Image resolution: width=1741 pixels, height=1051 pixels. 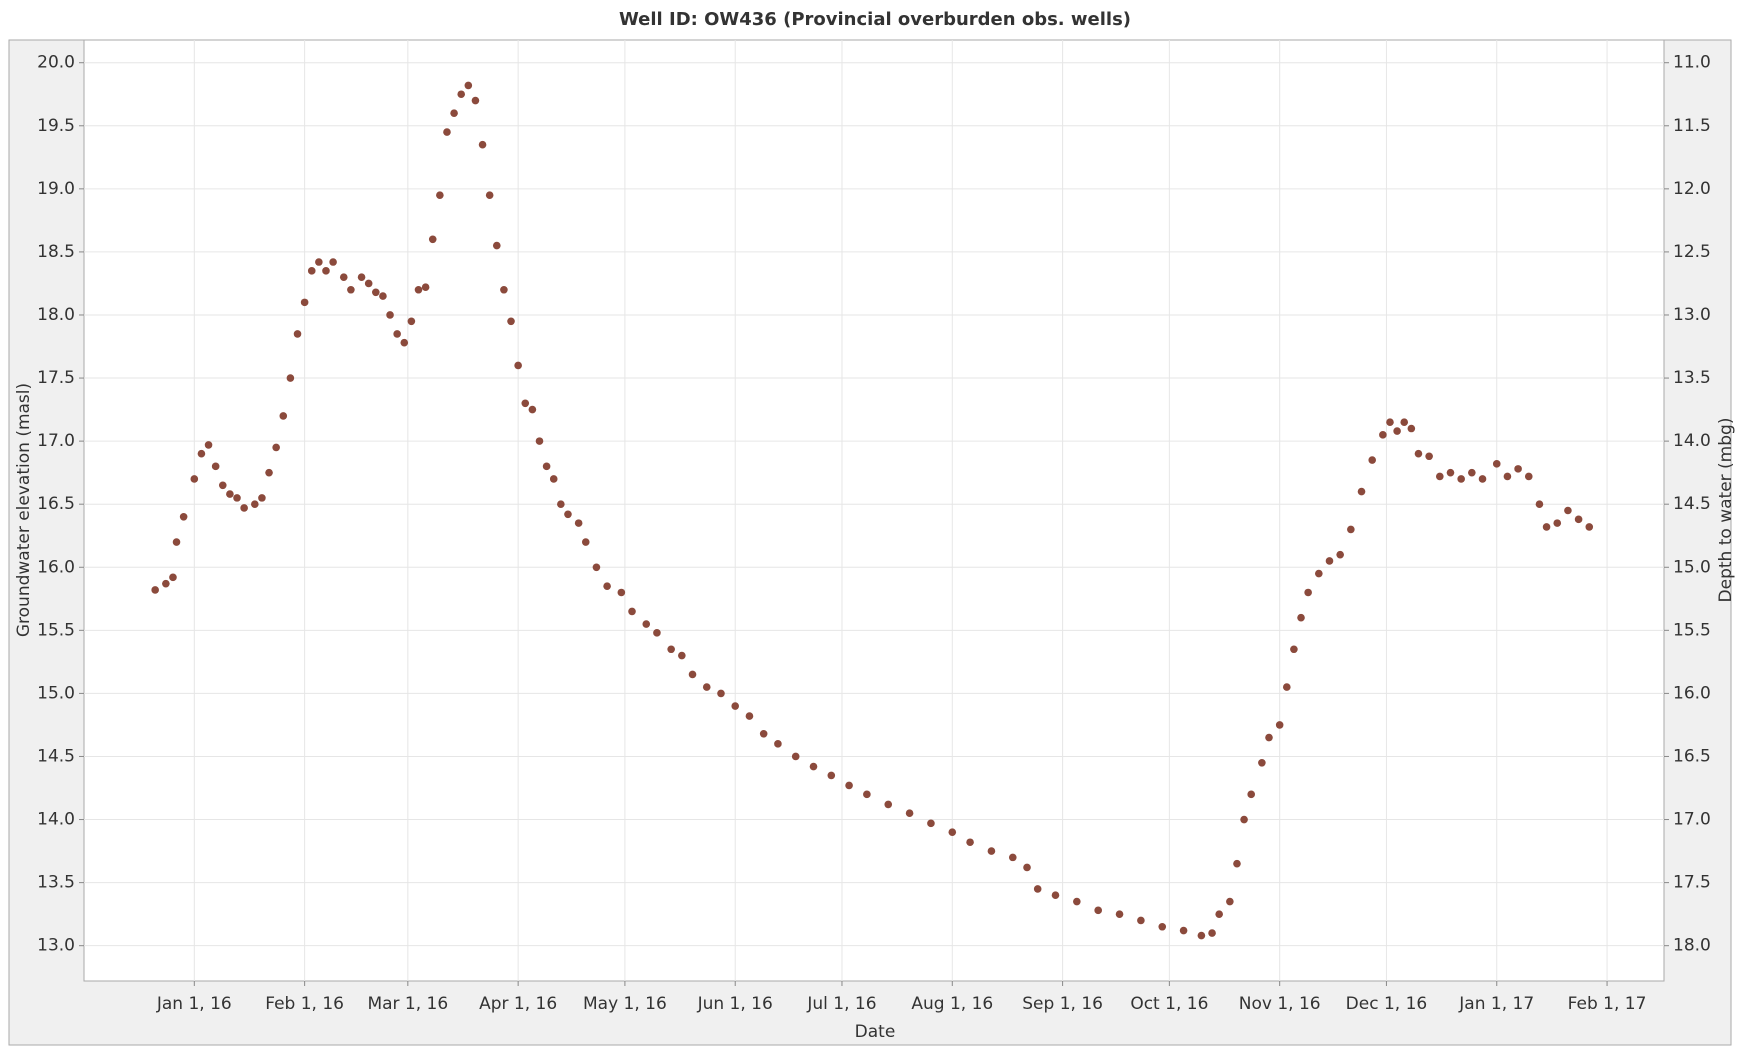 I want to click on y2-tick-label: 11.0, so click(x=1692, y=63).